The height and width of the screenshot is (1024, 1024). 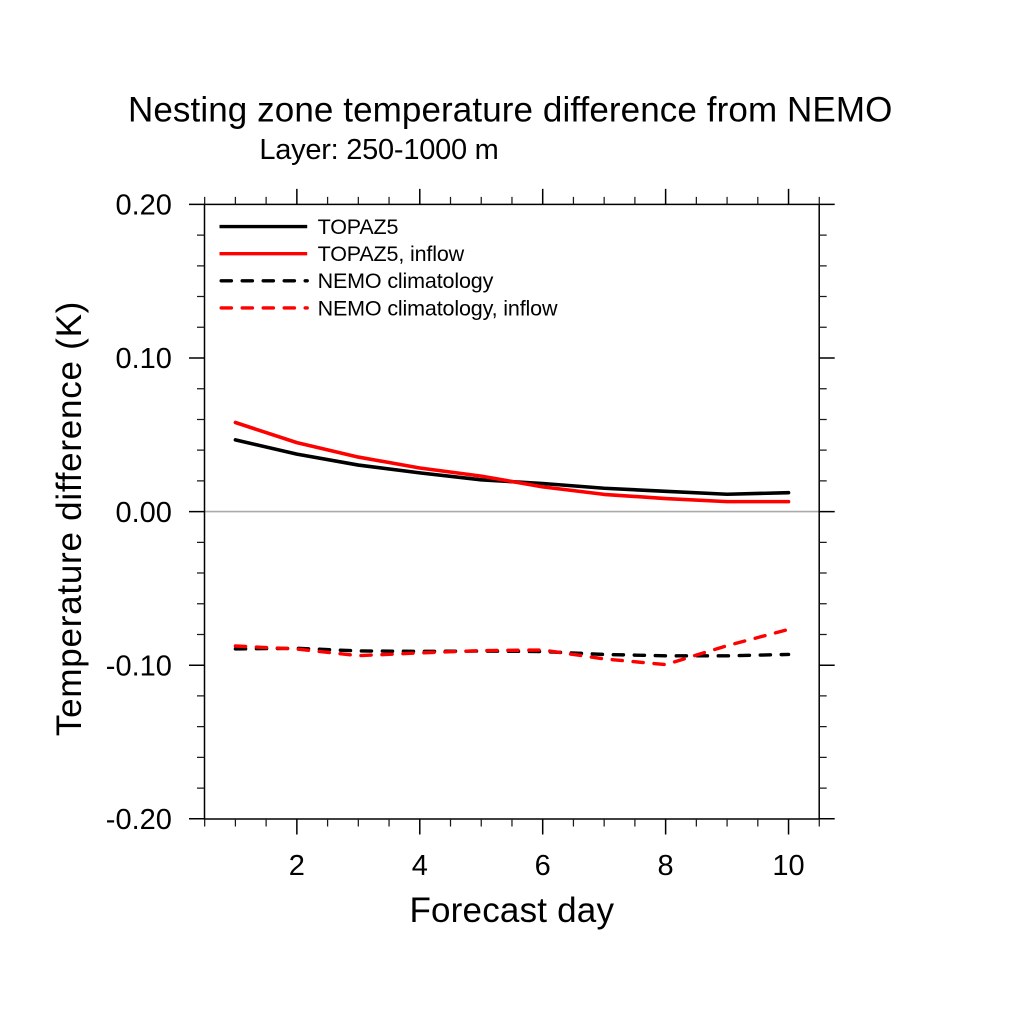 What do you see at coordinates (438, 308) in the screenshot?
I see `svg-text: NEMO climatology, inflow` at bounding box center [438, 308].